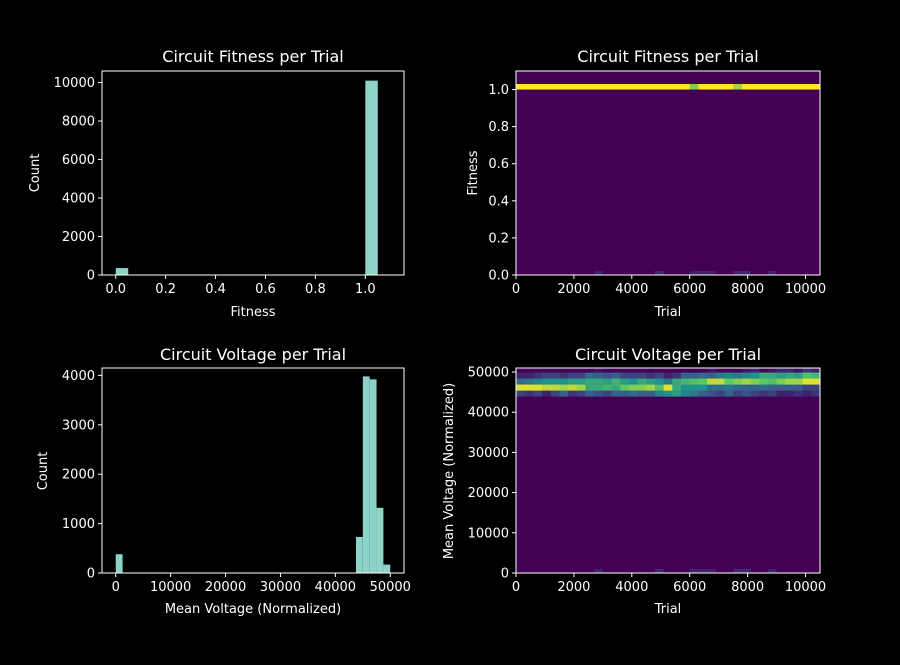 The width and height of the screenshot is (900, 665). What do you see at coordinates (78, 237) in the screenshot?
I see `y-tick-label: 2000` at bounding box center [78, 237].